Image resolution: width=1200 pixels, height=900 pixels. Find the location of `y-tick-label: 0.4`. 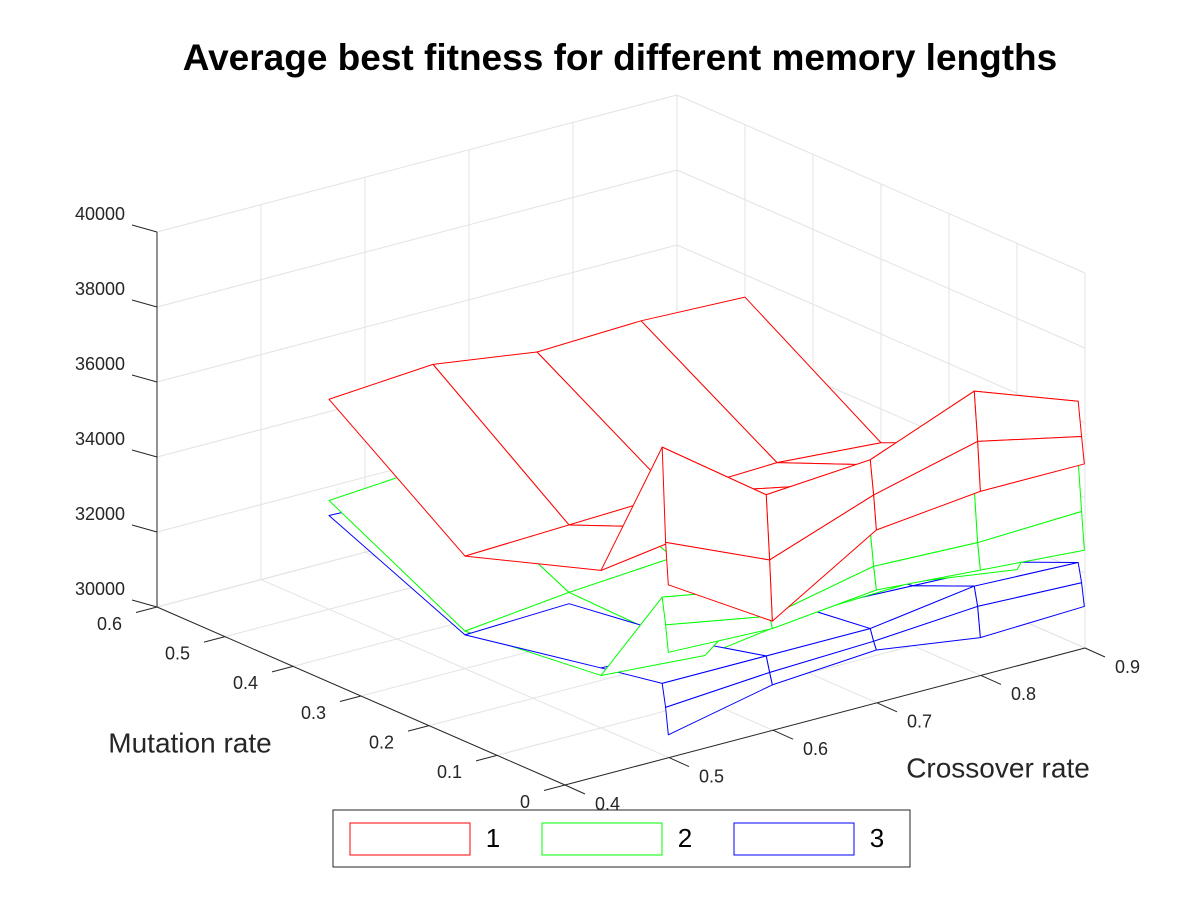

y-tick-label: 0.4 is located at coordinates (245, 683).